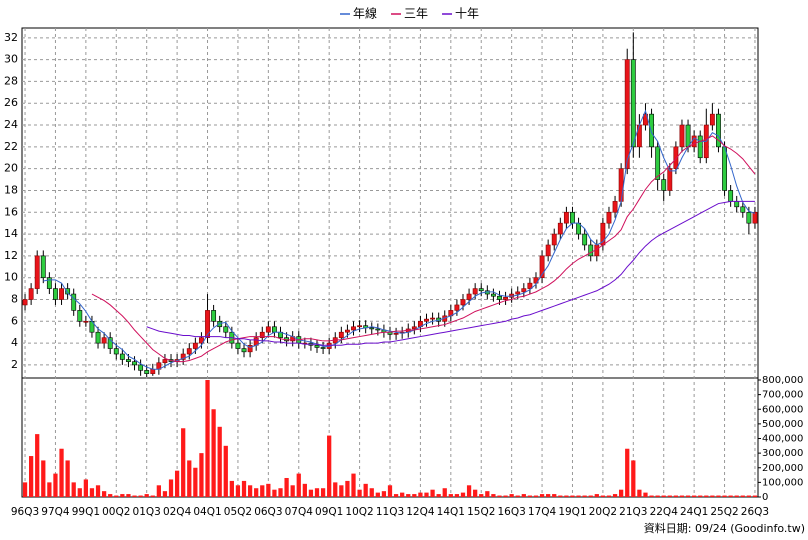 The height and width of the screenshot is (540, 808). I want to click on y-tick-label: 8, so click(14, 298).